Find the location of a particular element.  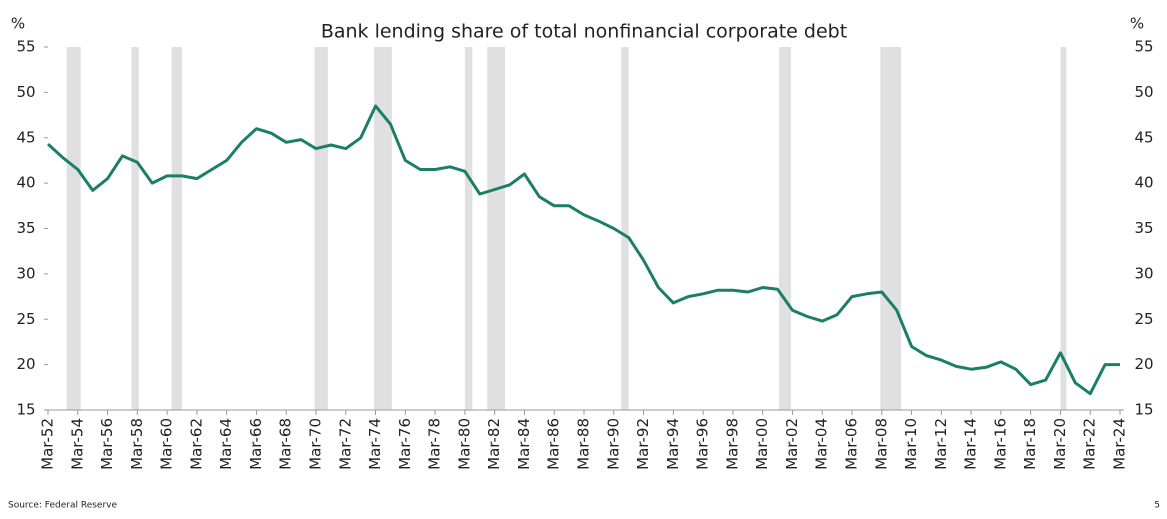

y2-tick-label: 15 is located at coordinates (1143, 410).